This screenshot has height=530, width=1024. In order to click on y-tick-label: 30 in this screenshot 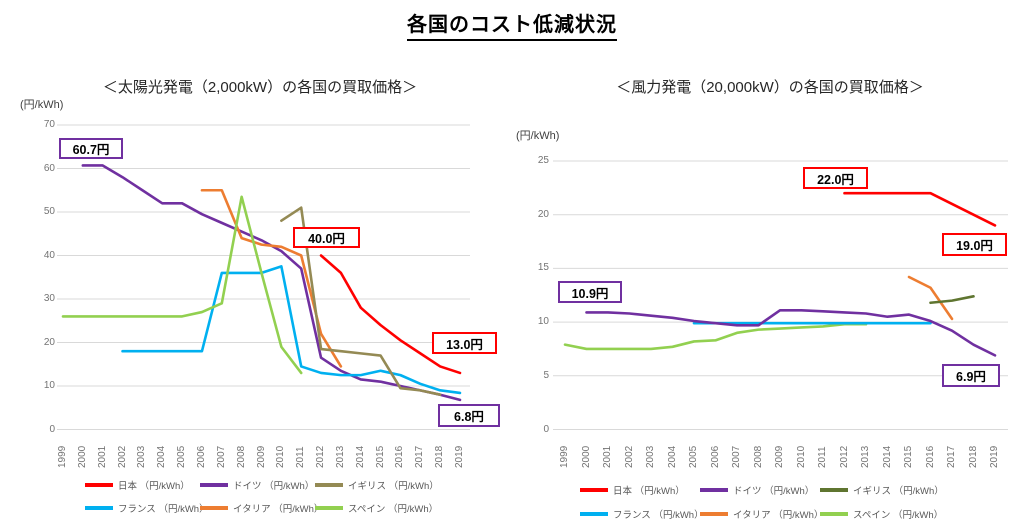, I will do `click(49, 298)`.